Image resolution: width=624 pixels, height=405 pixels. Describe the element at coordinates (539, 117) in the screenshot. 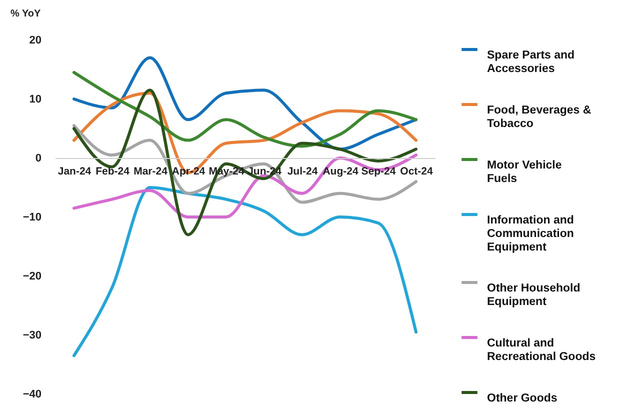

I see `legend-label: Food, Beverages & Tobacco` at that location.